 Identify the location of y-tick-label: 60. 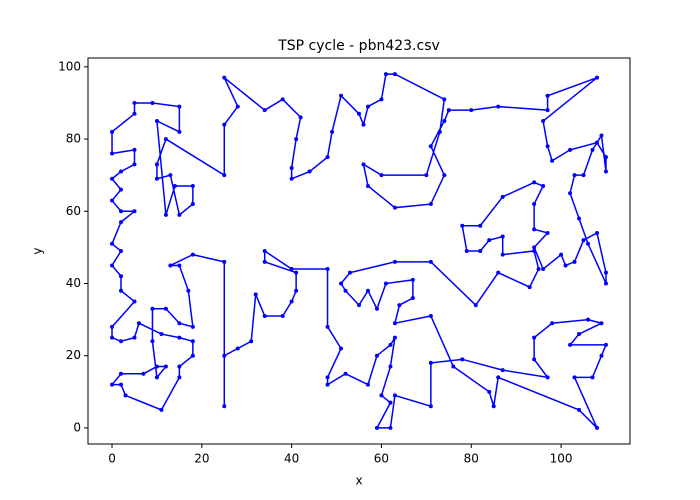
(73, 211).